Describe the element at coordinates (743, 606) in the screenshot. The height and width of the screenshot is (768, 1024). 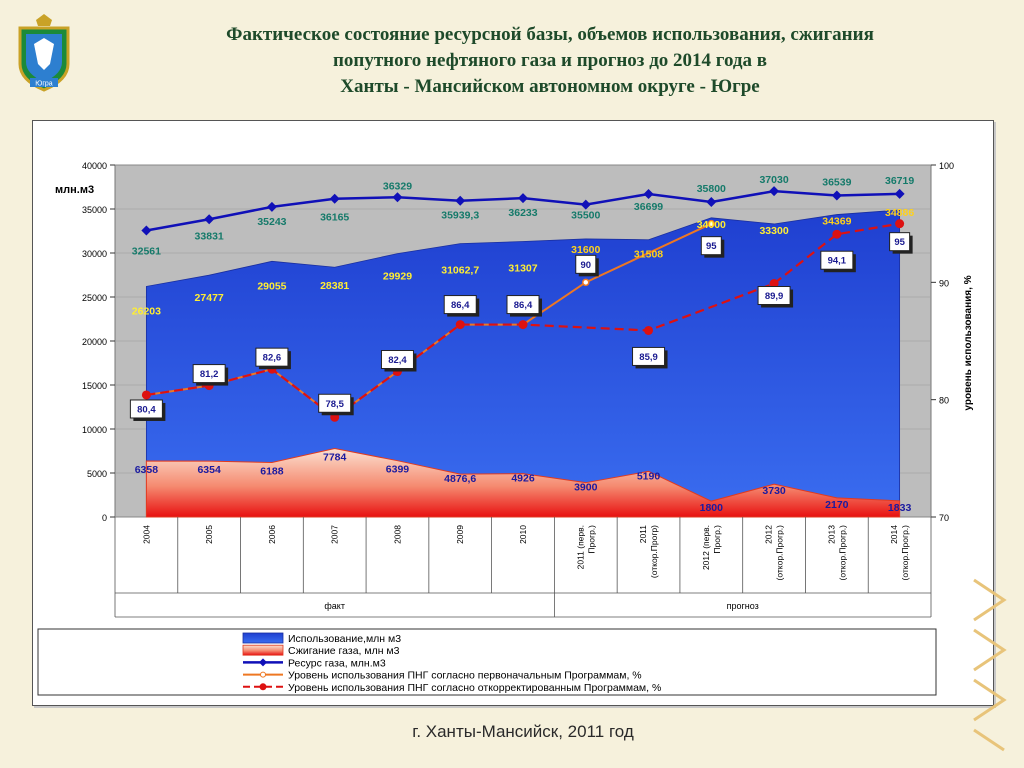
I see `category-group-label: прогноз` at that location.